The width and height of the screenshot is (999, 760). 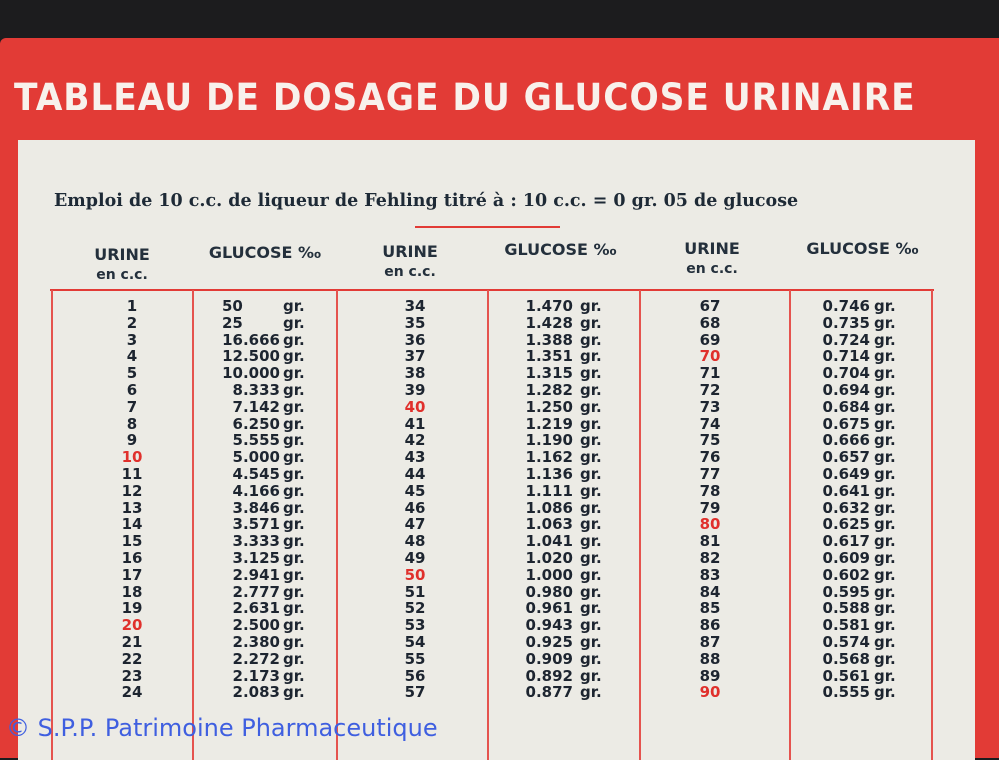 What do you see at coordinates (846, 558) in the screenshot?
I see `glucose-value-cell: 0.609` at bounding box center [846, 558].